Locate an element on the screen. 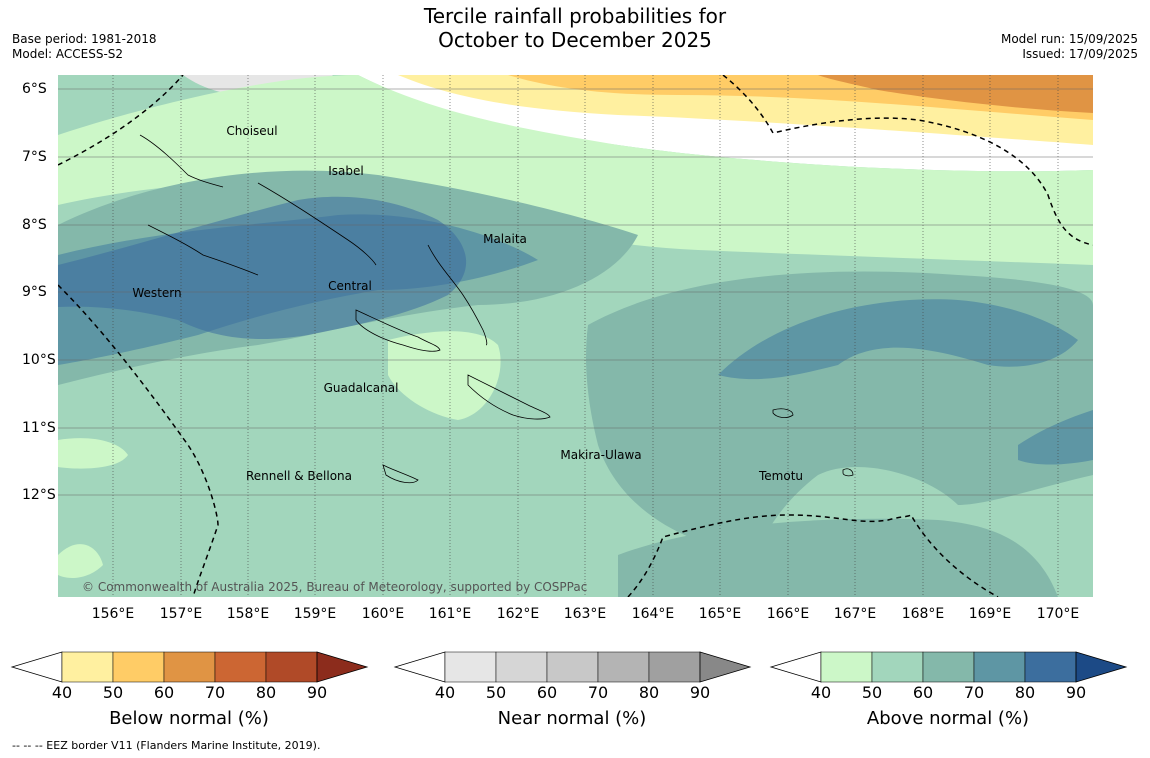 The width and height of the screenshot is (1150, 758). legend-title-near: Near normal (%) is located at coordinates (572, 718).